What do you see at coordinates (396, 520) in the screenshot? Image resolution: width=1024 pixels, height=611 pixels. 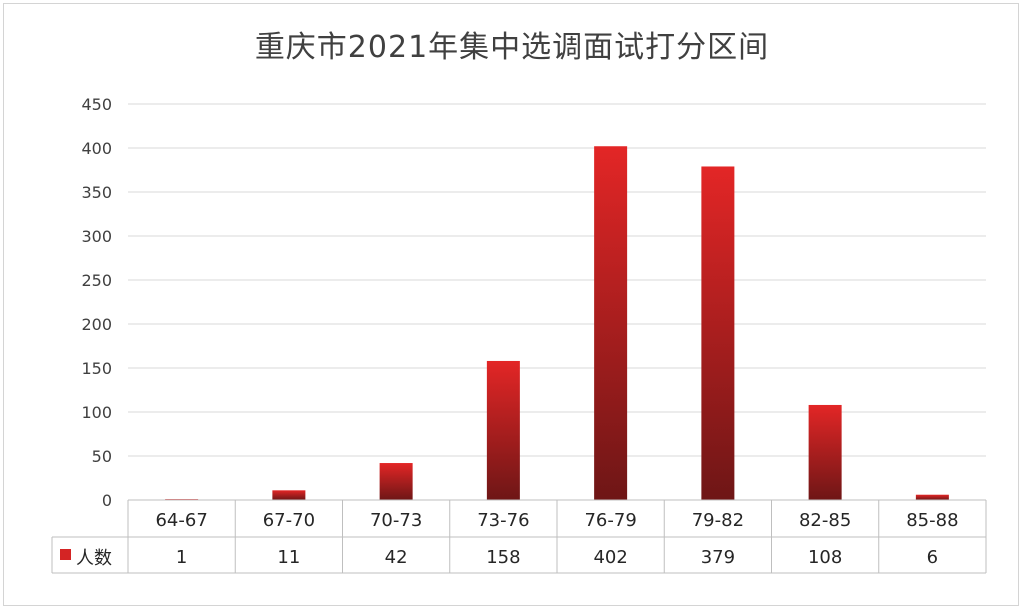 I see `x-tick-label: 70-73` at bounding box center [396, 520].